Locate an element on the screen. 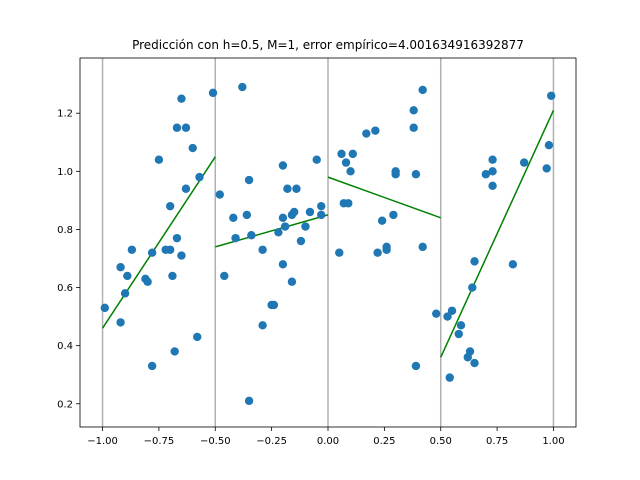 The image size is (640, 480). x-tick-label: 0.00 is located at coordinates (328, 441).